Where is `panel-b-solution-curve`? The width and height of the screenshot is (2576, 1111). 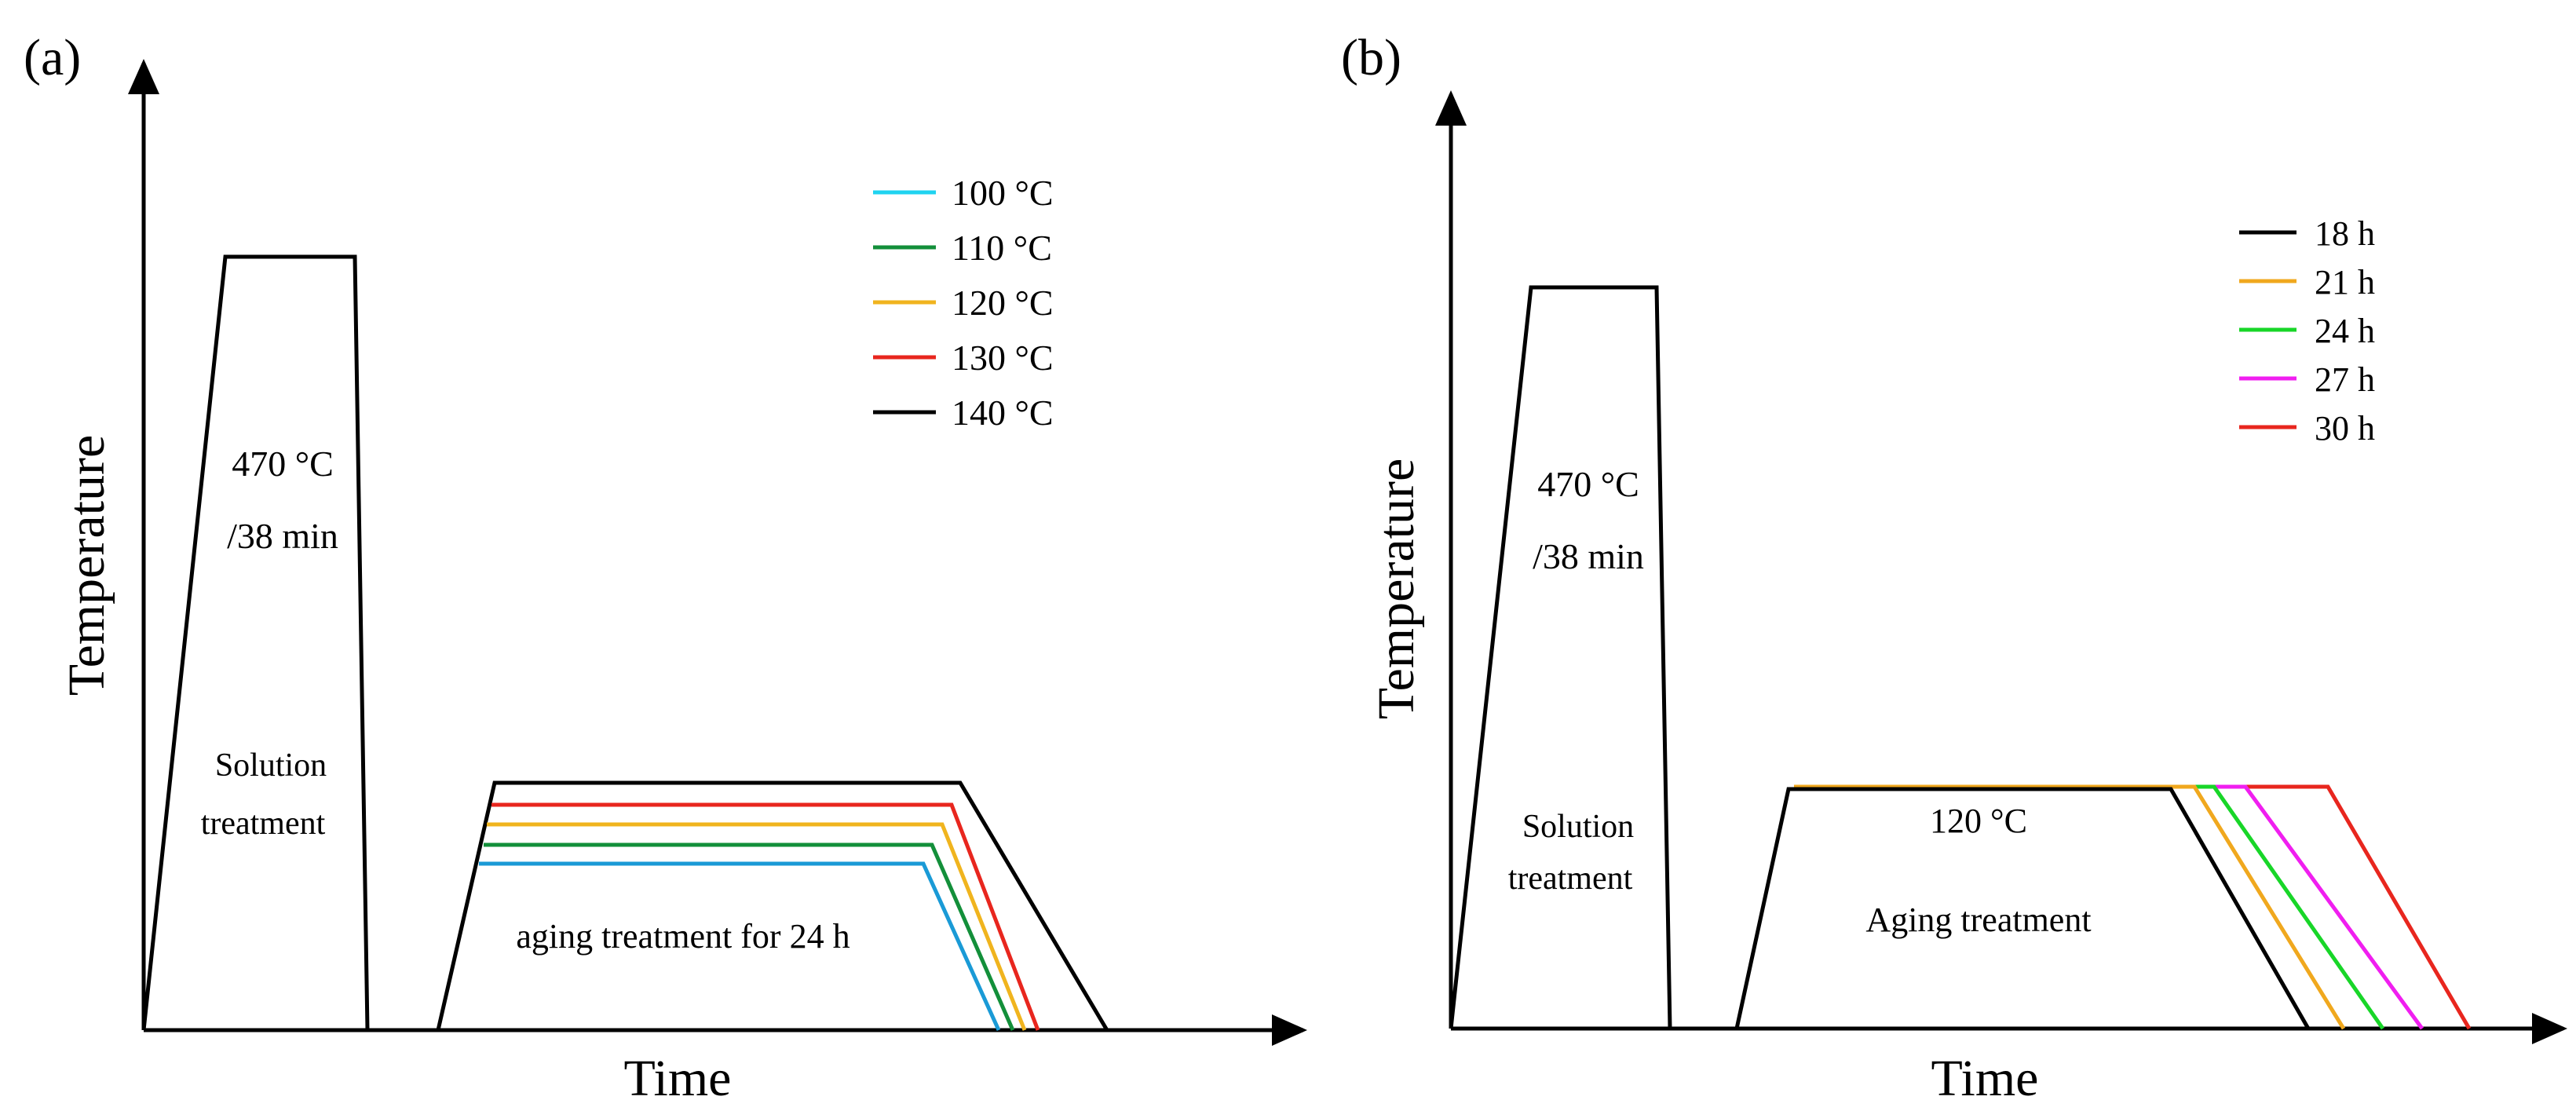 panel-b-solution-curve is located at coordinates (1561, 657).